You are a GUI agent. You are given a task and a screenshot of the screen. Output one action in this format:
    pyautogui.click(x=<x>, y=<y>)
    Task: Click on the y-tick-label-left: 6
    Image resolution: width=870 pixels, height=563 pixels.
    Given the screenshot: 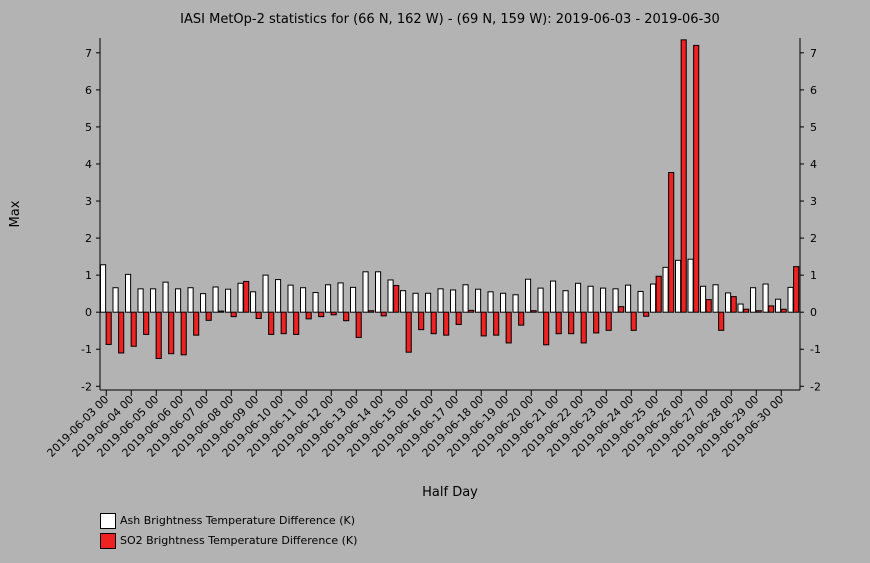 What is the action you would take?
    pyautogui.click(x=88, y=90)
    